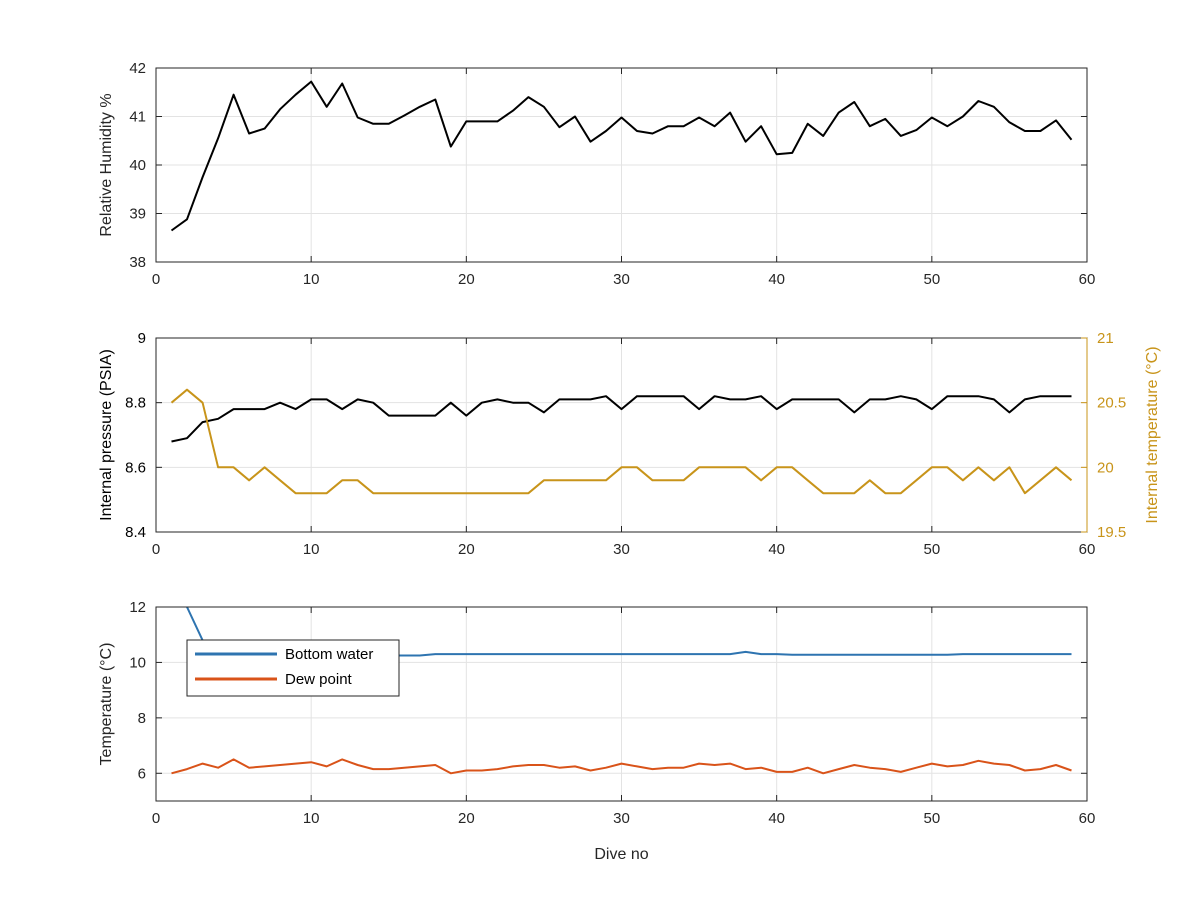  I want to click on y-tick-label: 10, so click(137, 662).